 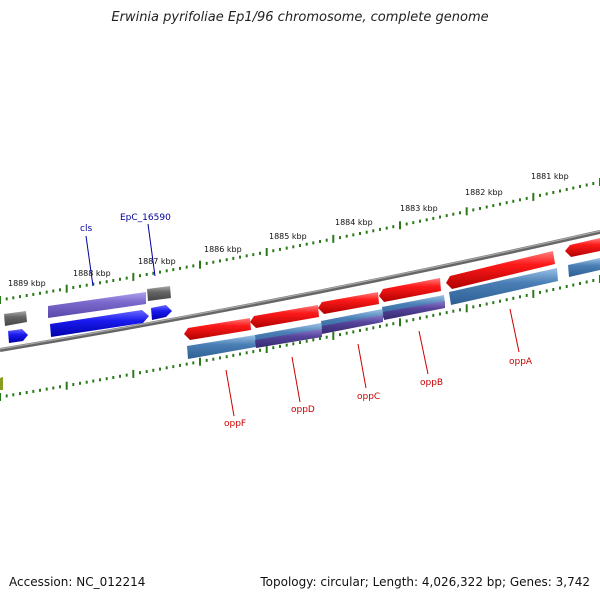 I want to click on gene-opp-a-red, so click(x=500, y=270).